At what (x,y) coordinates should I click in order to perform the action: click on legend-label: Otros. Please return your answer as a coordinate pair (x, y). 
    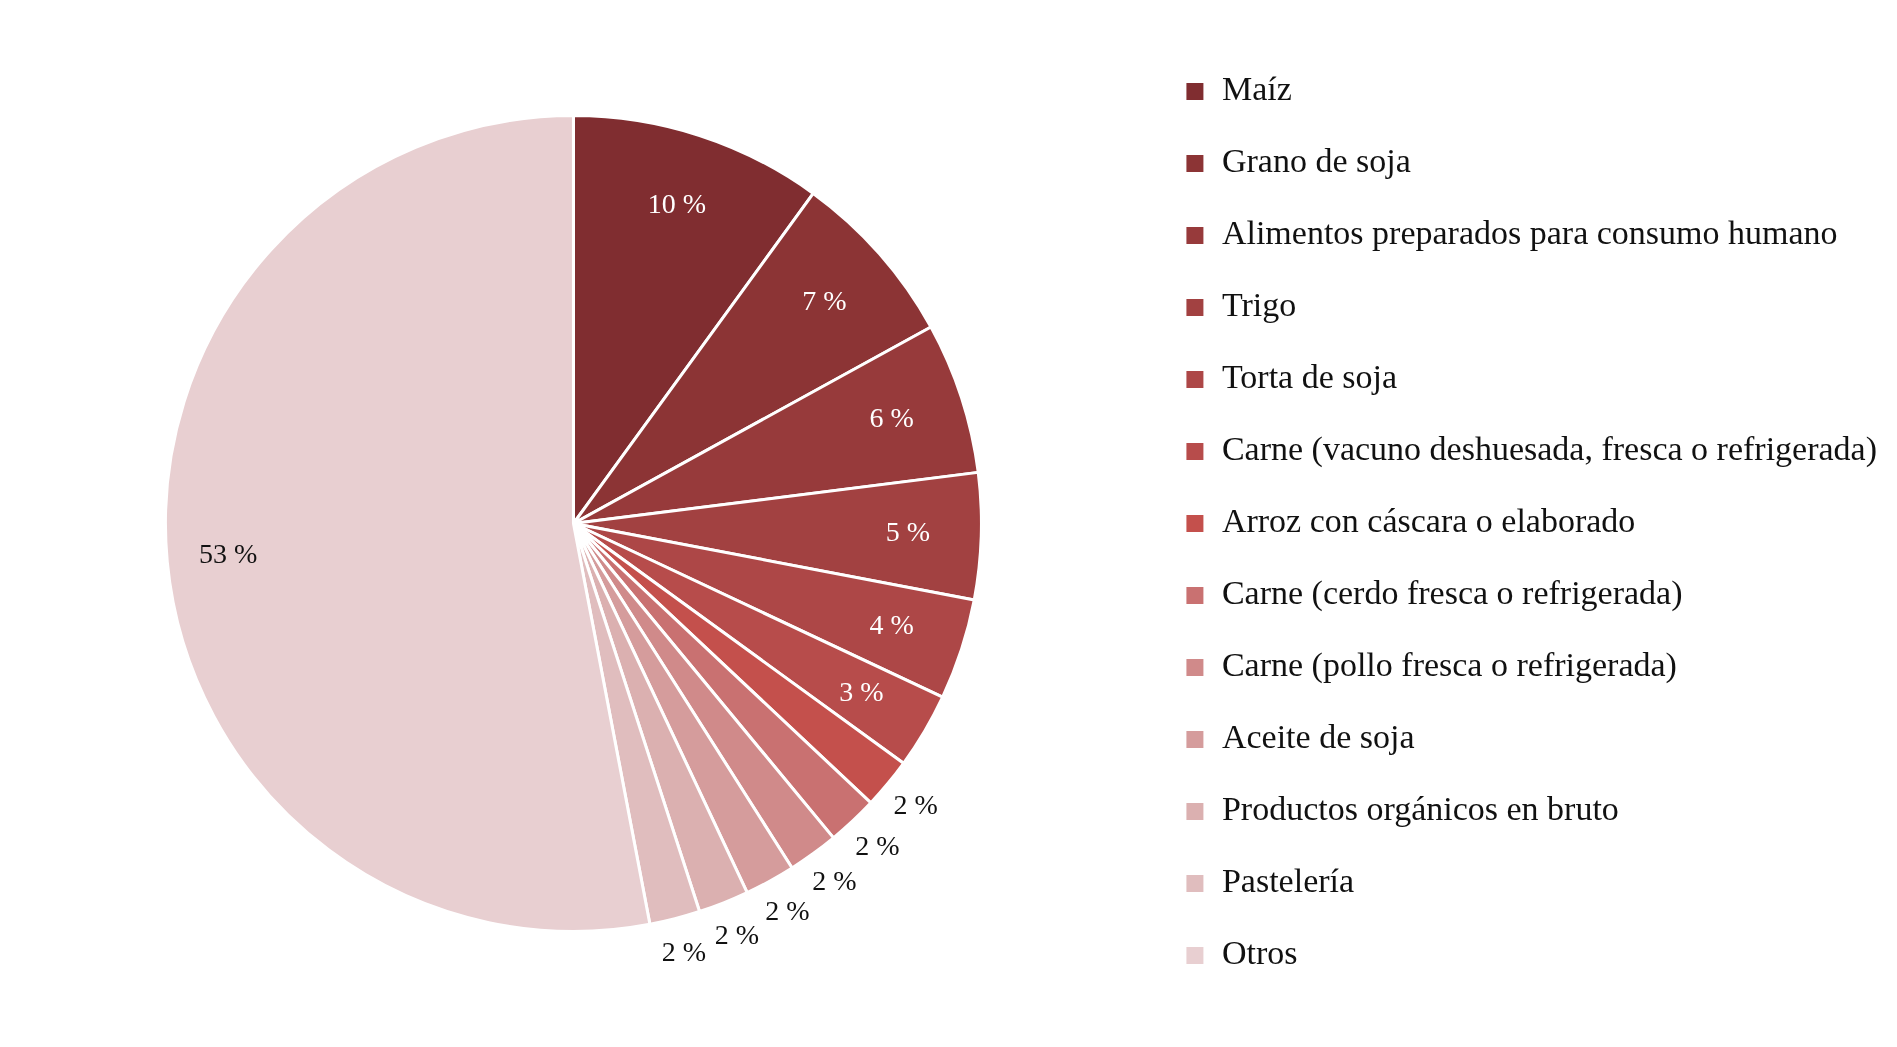
    Looking at the image, I should click on (1259, 953).